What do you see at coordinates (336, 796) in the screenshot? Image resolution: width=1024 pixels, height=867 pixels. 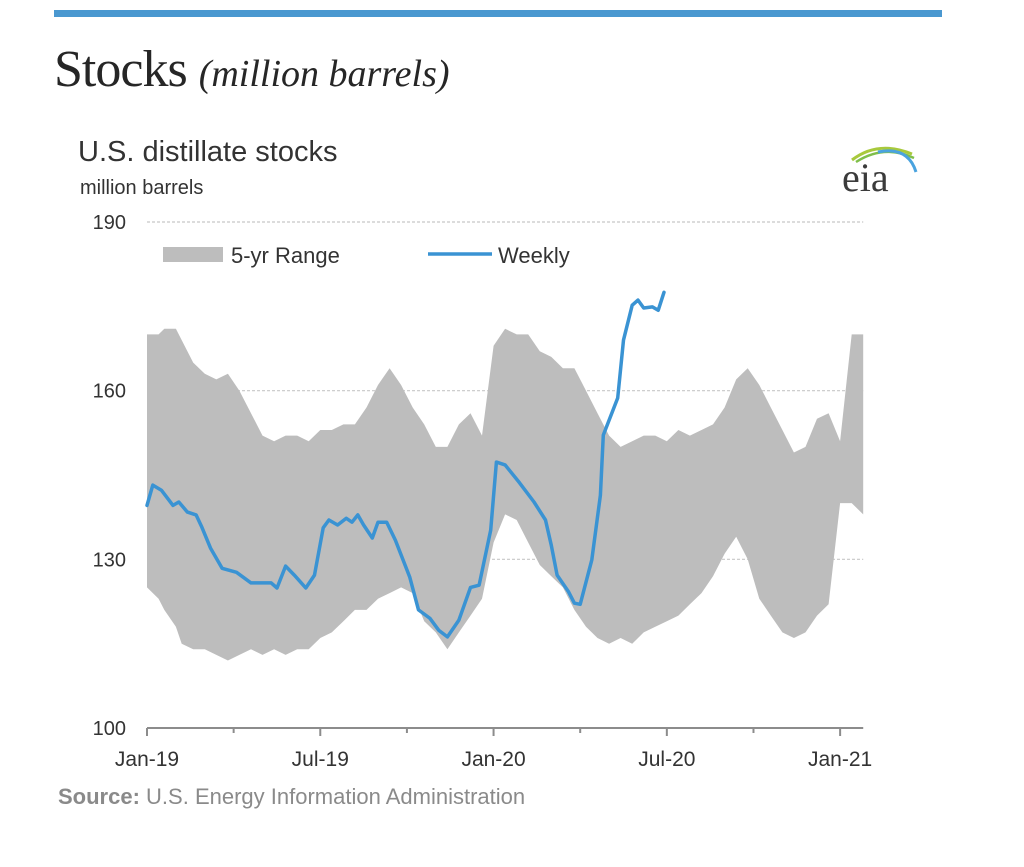 I see `source-text: U.S. Energy Information Administration` at bounding box center [336, 796].